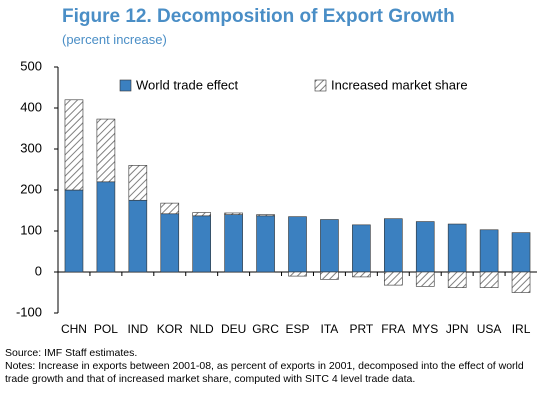 The width and height of the screenshot is (540, 410). I want to click on x-tick-label: POL, so click(106, 329).